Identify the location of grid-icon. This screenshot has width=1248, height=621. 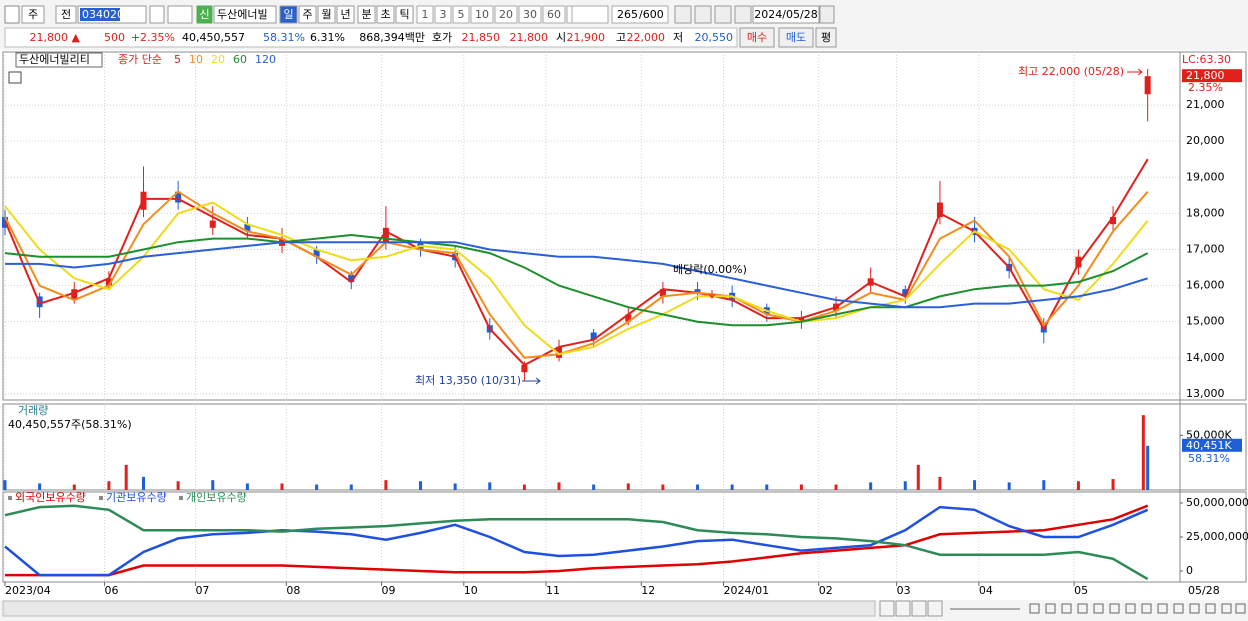
(15, 77).